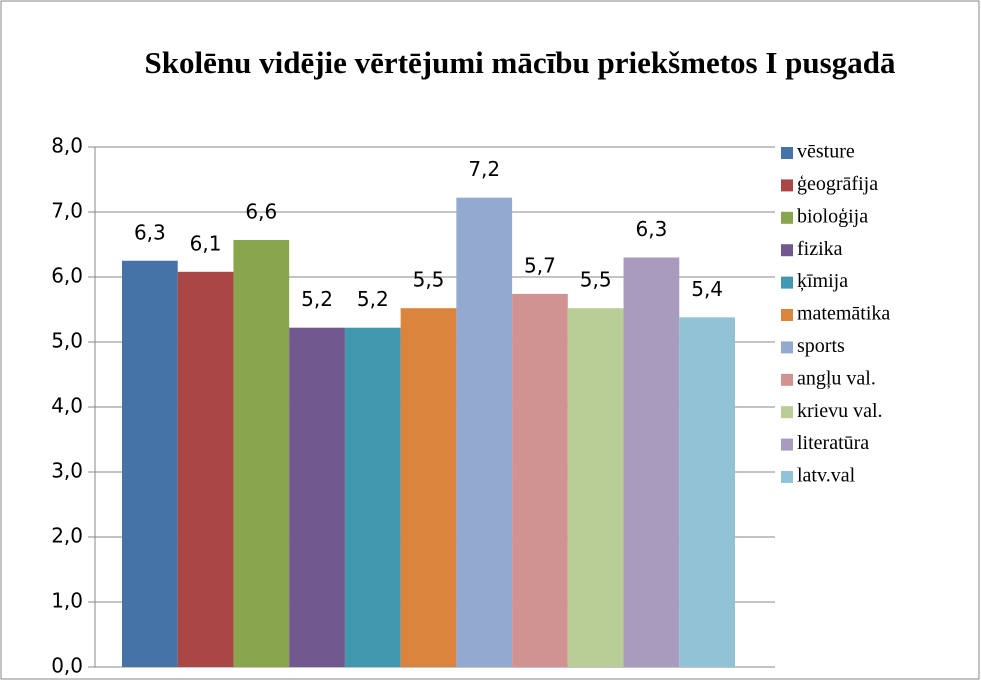 The image size is (981, 681). I want to click on y-tick-label: 3,0, so click(67, 471).